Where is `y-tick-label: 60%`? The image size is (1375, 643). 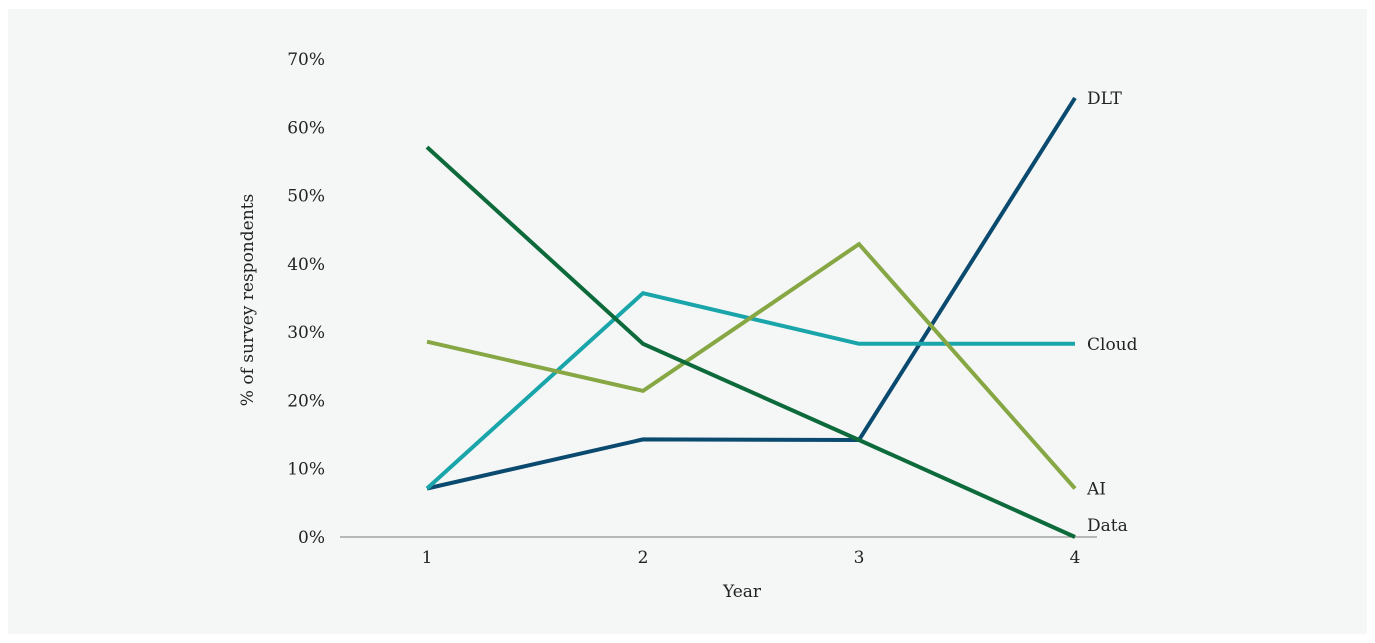 y-tick-label: 60% is located at coordinates (306, 128).